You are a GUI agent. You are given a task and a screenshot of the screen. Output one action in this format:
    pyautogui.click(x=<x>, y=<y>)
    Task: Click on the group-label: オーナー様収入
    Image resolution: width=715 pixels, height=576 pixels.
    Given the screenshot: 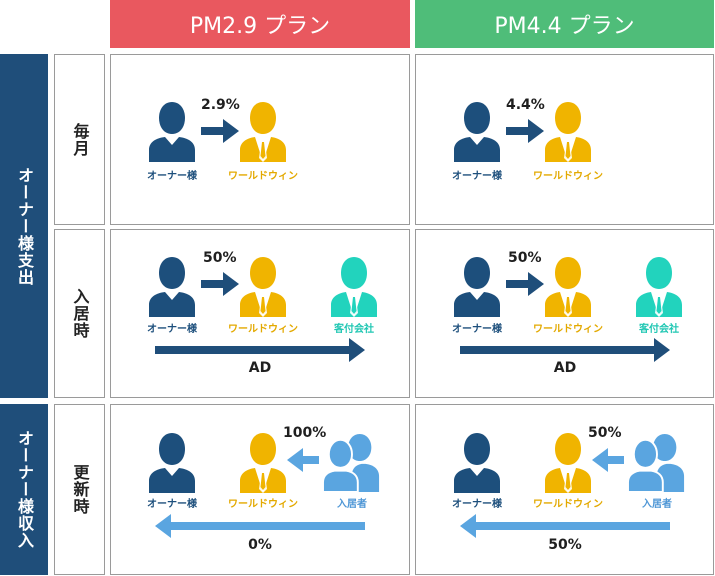 What is the action you would take?
    pyautogui.click(x=24, y=489)
    